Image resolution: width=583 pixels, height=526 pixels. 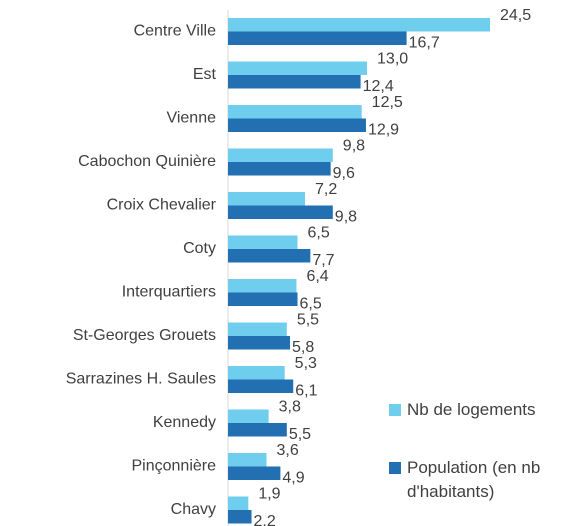 What do you see at coordinates (323, 260) in the screenshot?
I see `data-label: 7,7` at bounding box center [323, 260].